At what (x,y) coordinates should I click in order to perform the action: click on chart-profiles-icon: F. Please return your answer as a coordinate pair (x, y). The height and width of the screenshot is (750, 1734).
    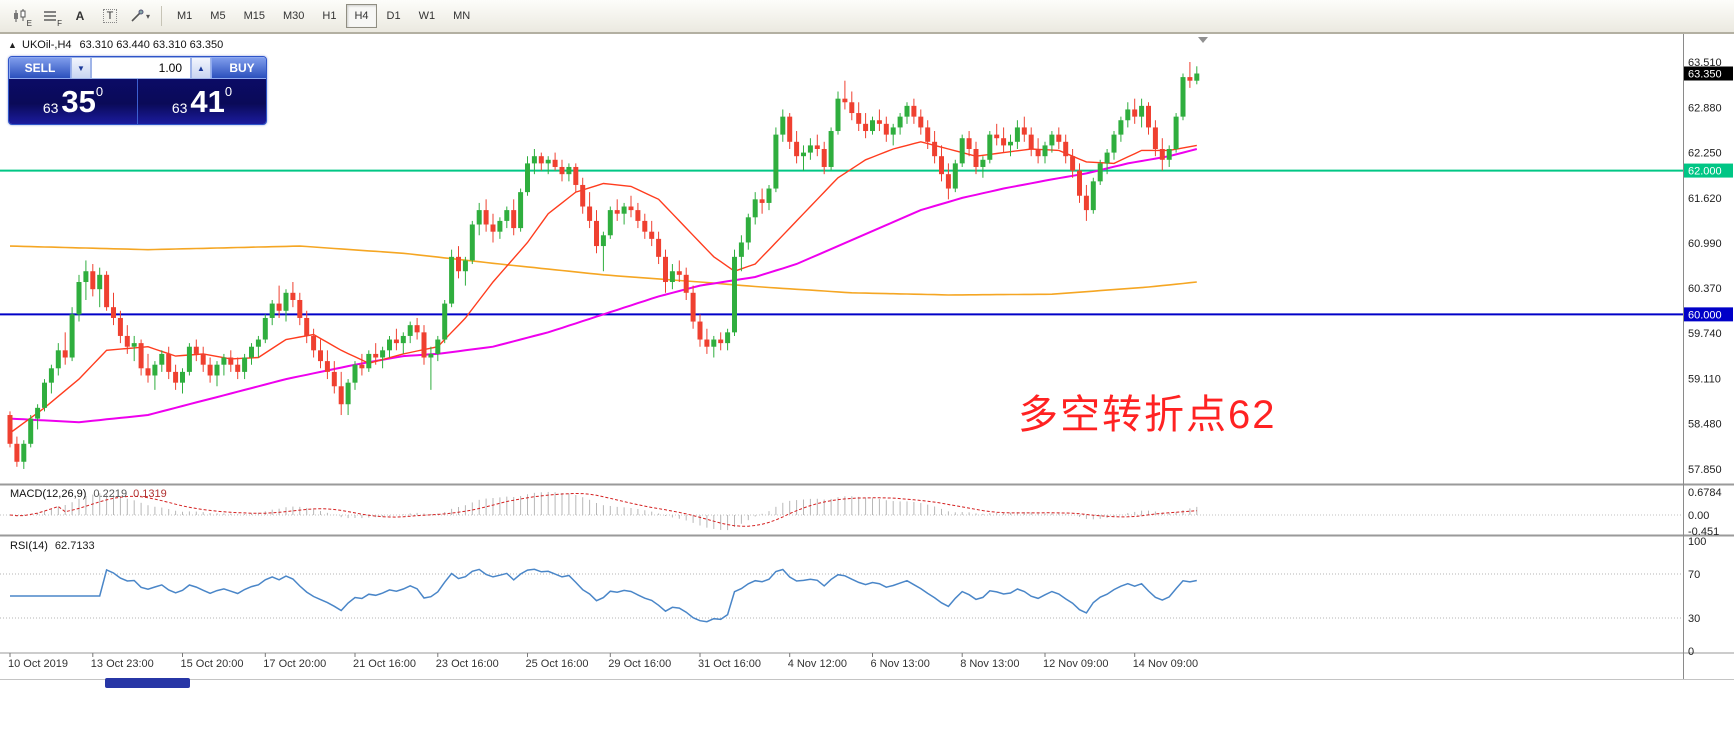
    Looking at the image, I should click on (50, 16).